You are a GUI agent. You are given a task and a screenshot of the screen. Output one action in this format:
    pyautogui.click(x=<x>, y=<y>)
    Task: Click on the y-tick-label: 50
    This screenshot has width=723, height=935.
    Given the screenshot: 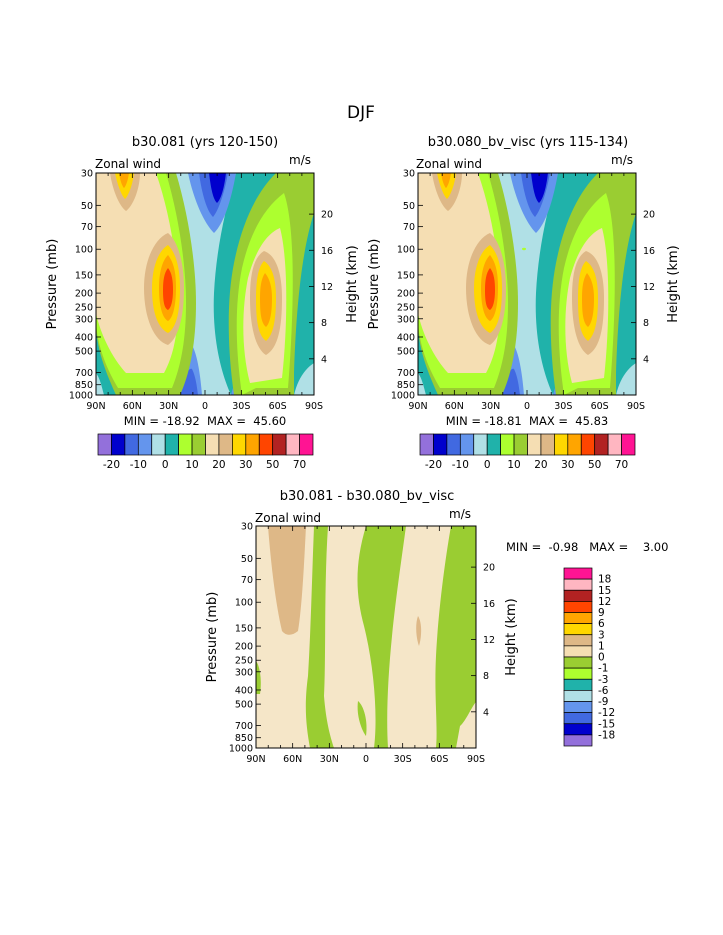 What is the action you would take?
    pyautogui.click(x=87, y=206)
    